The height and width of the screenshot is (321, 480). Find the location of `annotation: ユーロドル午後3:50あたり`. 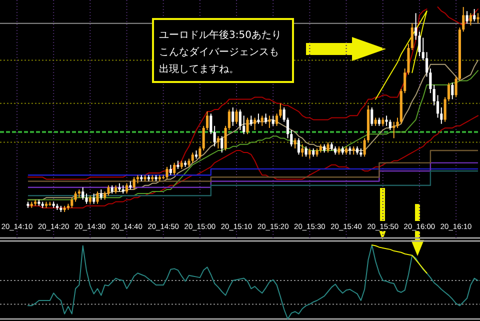

annotation: ユーロドル午後3:50あたり is located at coordinates (220, 35).